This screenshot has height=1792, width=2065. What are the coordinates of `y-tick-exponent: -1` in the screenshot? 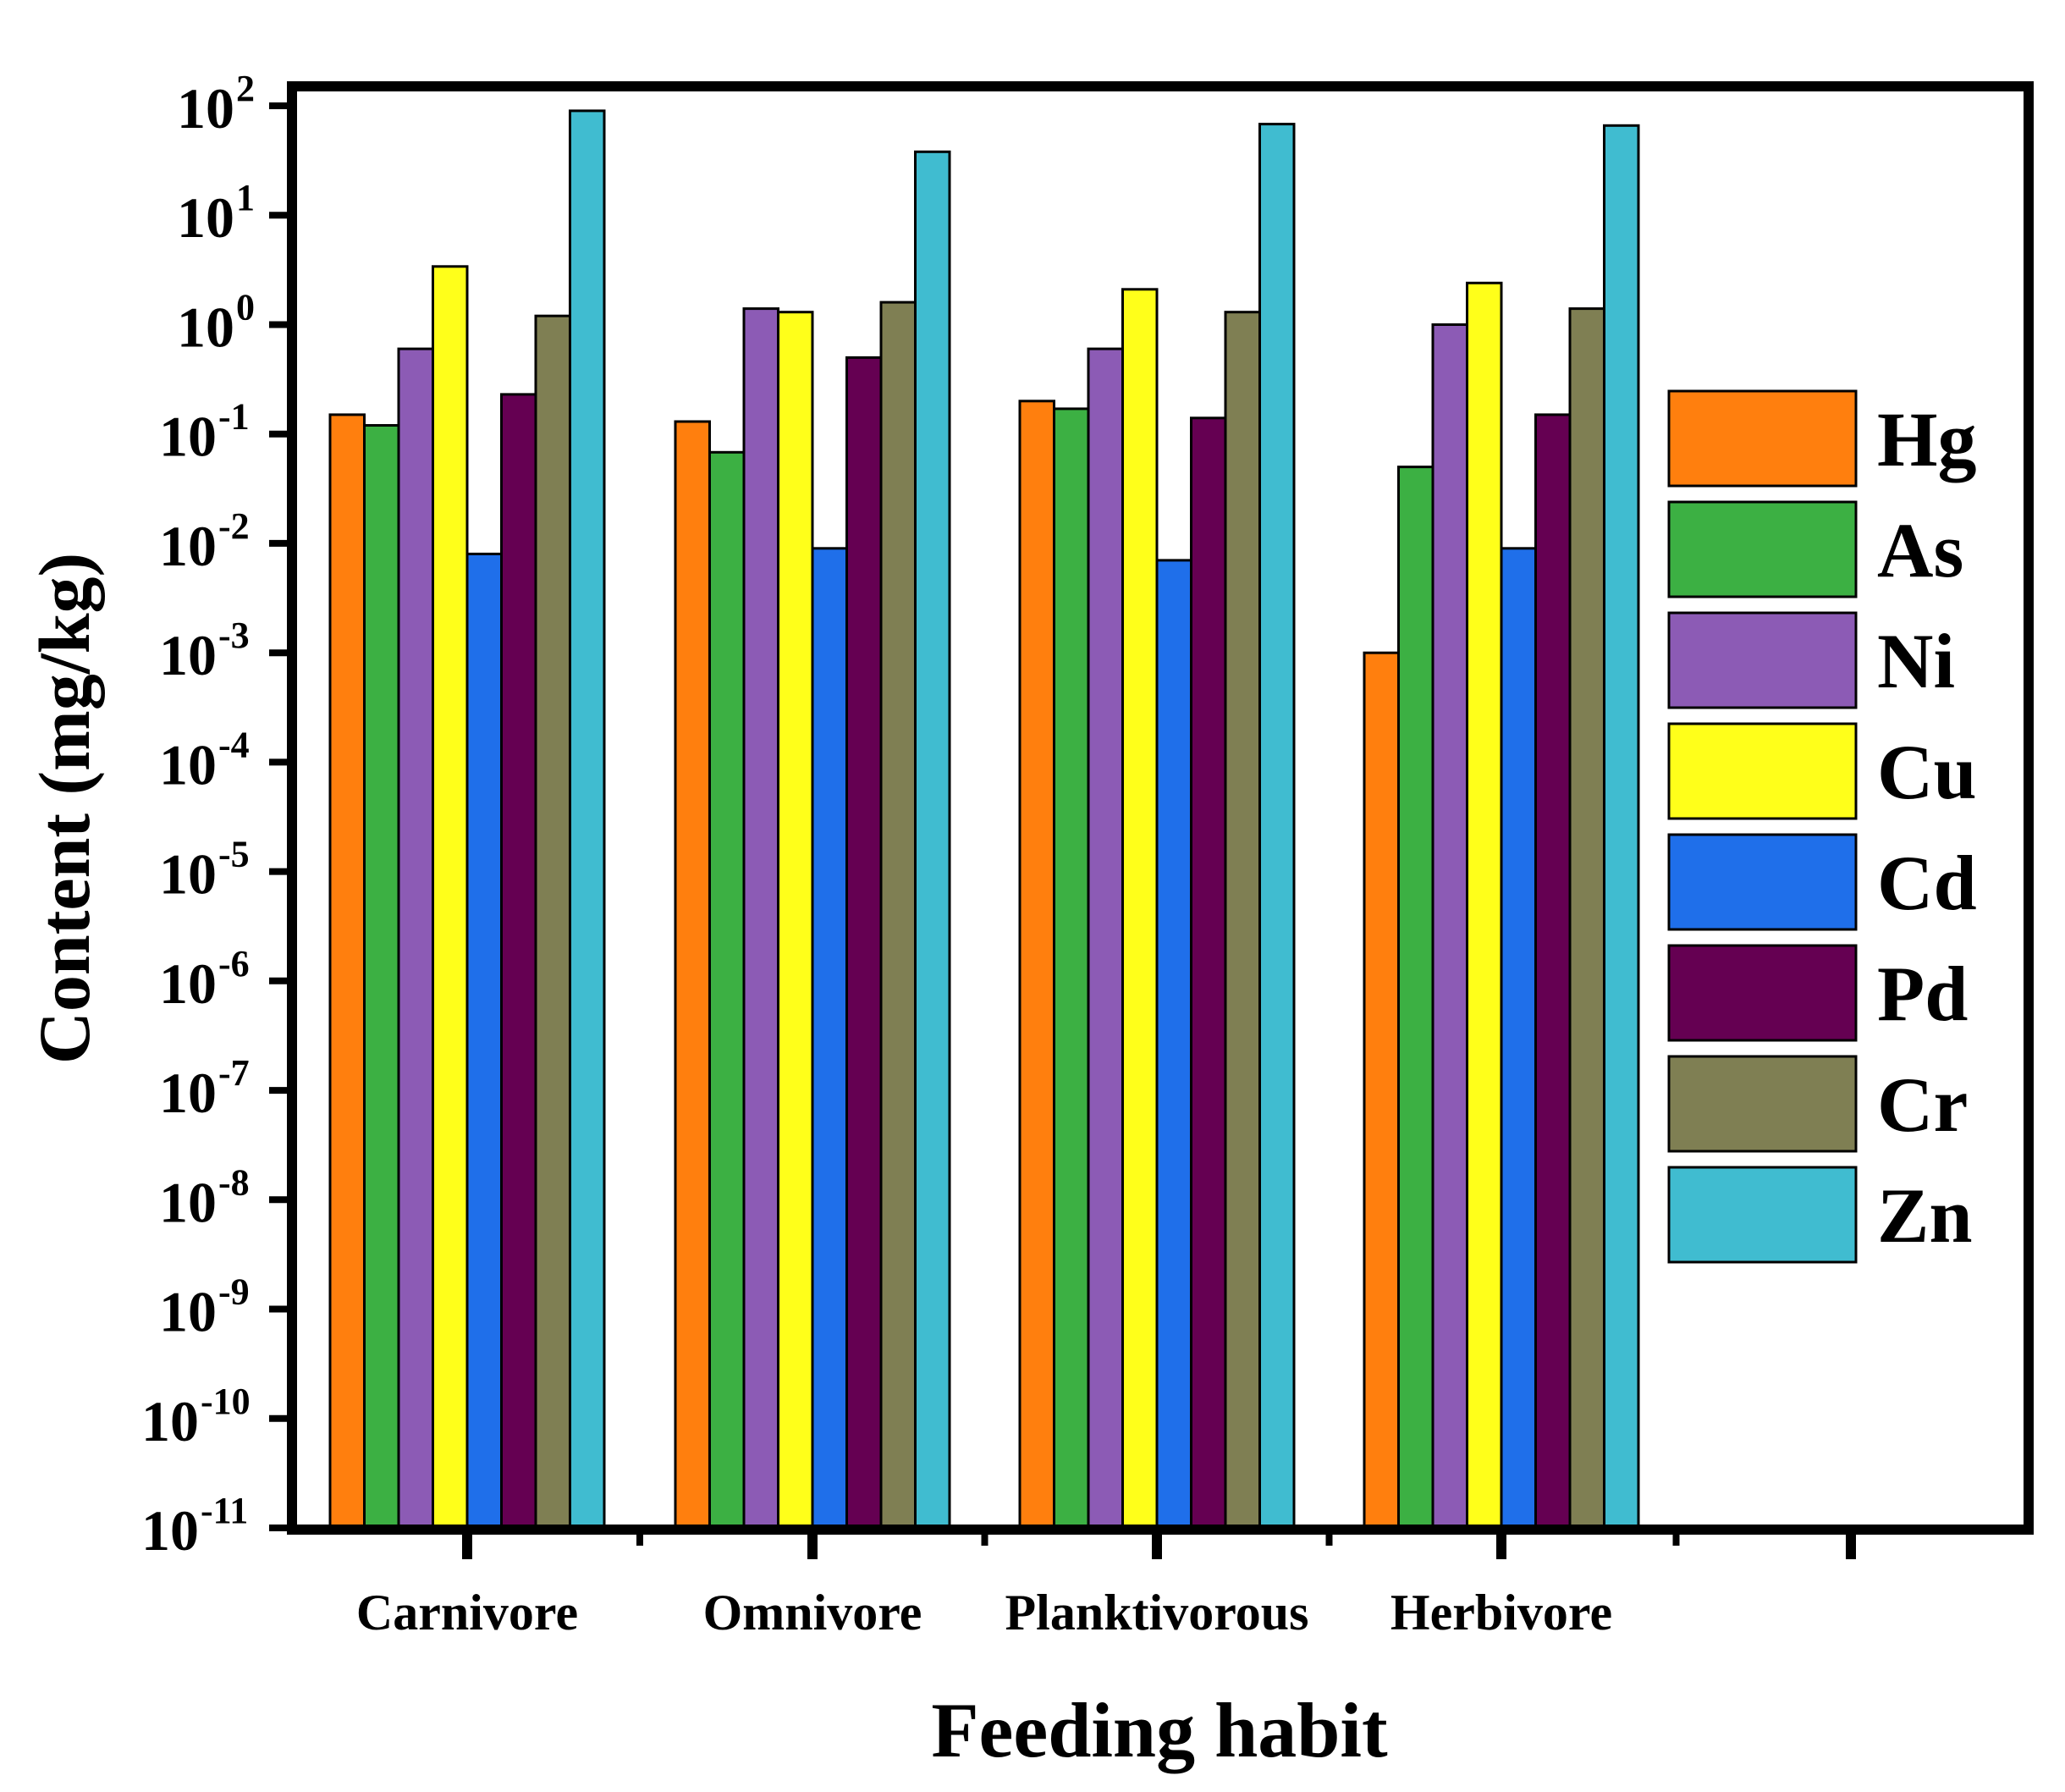 It's located at (234, 417).